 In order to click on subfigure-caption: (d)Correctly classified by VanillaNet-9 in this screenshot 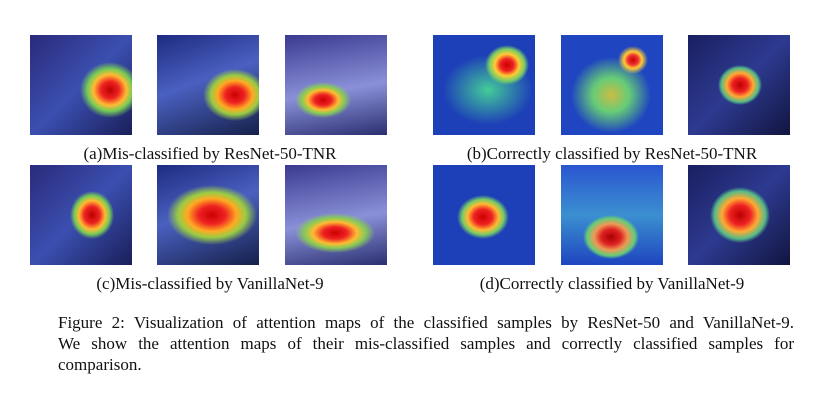, I will do `click(612, 283)`.